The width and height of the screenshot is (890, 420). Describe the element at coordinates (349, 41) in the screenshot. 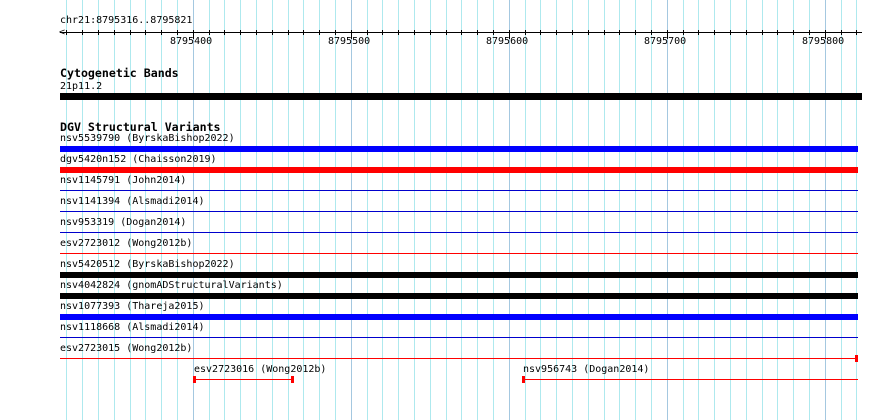

I see `ruler-label: 8795500` at that location.